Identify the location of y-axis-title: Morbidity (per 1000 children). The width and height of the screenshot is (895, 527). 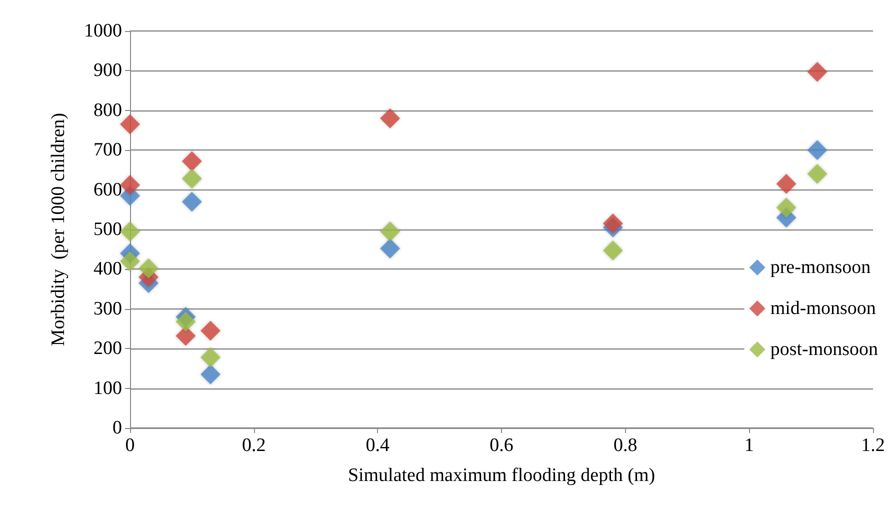
(58, 229).